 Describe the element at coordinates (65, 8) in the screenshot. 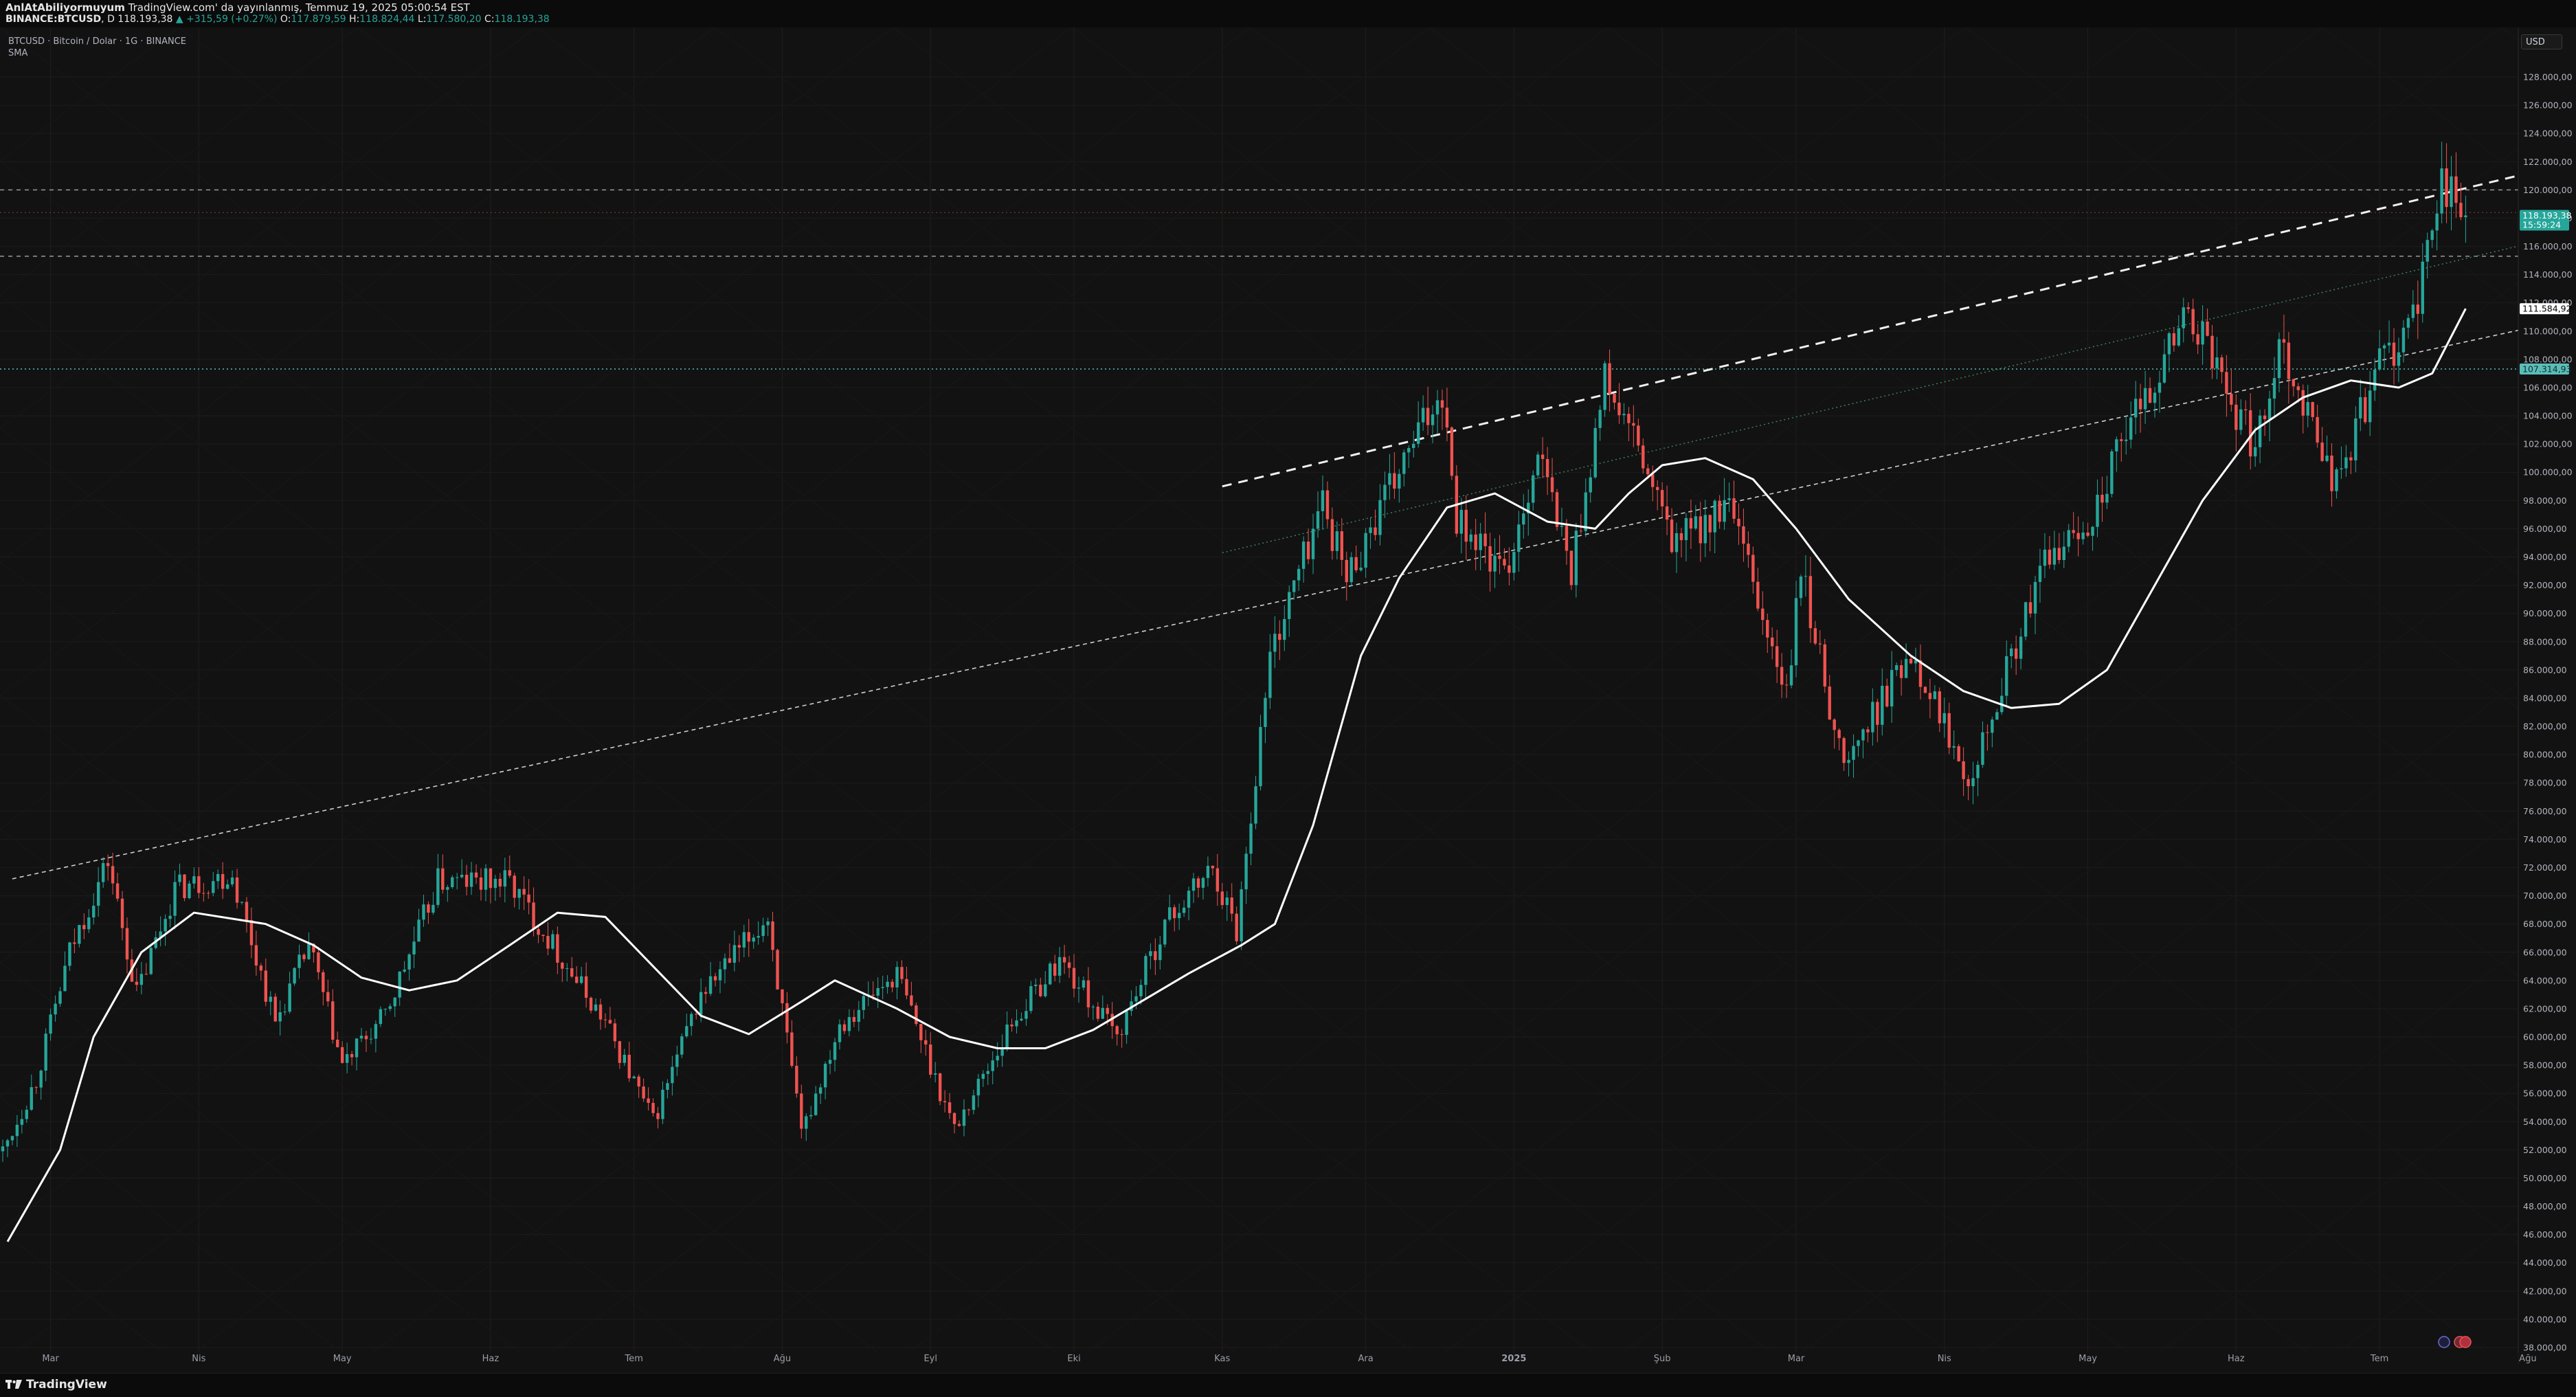

I see `author-name: AnlAtAbiliyormuyum` at that location.